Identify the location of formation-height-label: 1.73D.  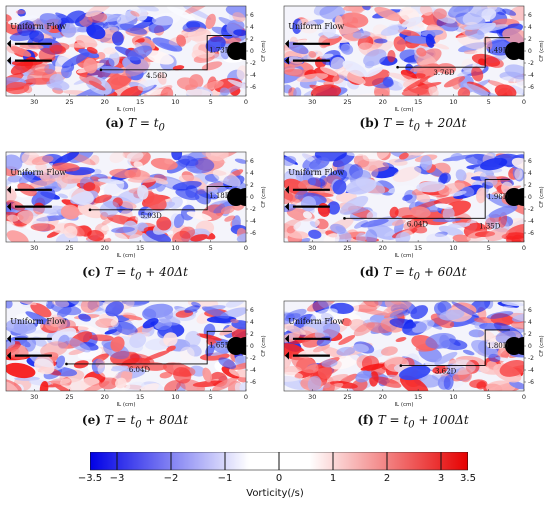
(220, 51).